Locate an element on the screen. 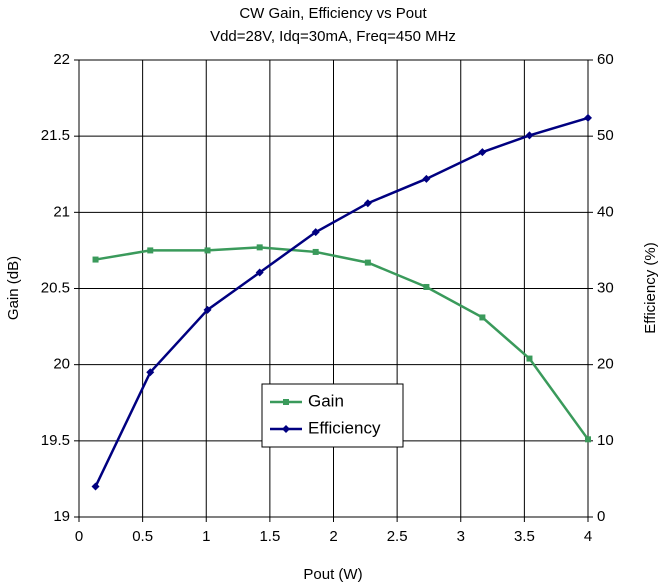 The width and height of the screenshot is (665, 588). legend-label: Gain is located at coordinates (326, 400).